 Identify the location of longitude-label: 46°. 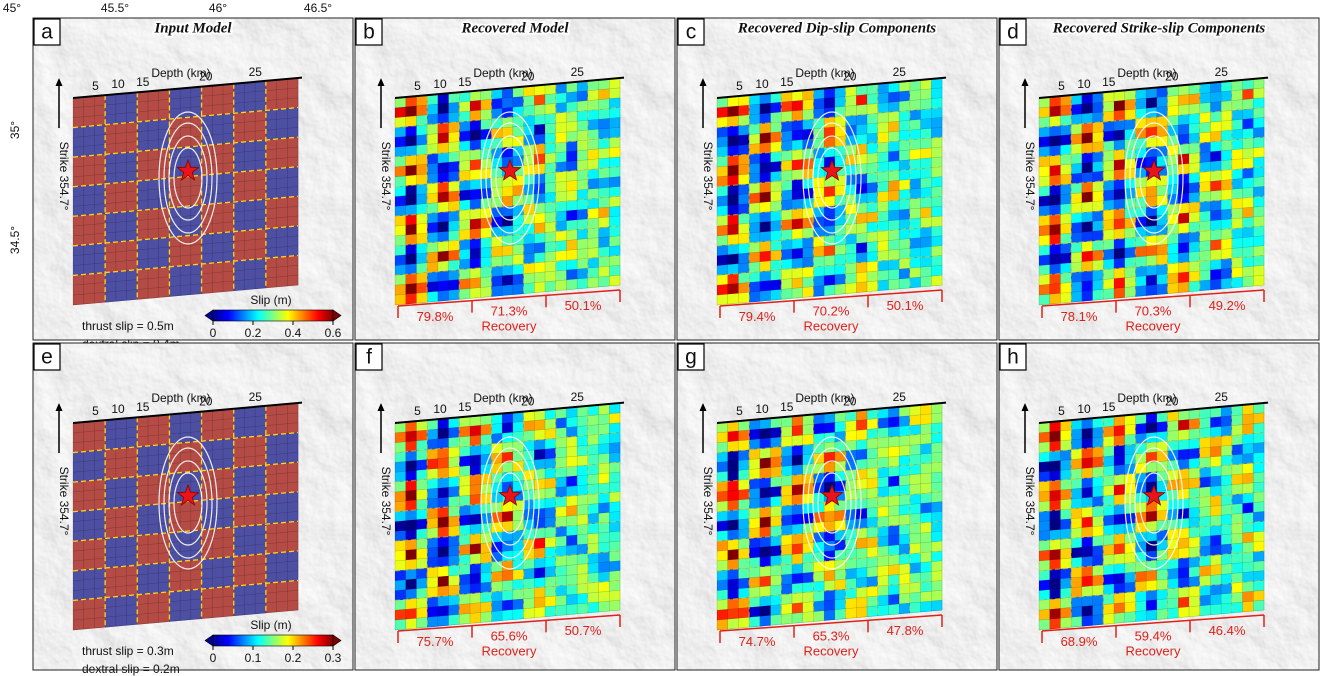
(218, 8).